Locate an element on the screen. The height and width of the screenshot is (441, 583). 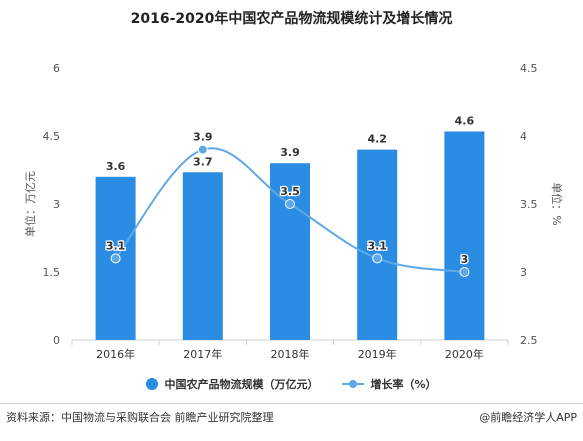
brand-credit: @前瞻经济学人APP is located at coordinates (528, 417).